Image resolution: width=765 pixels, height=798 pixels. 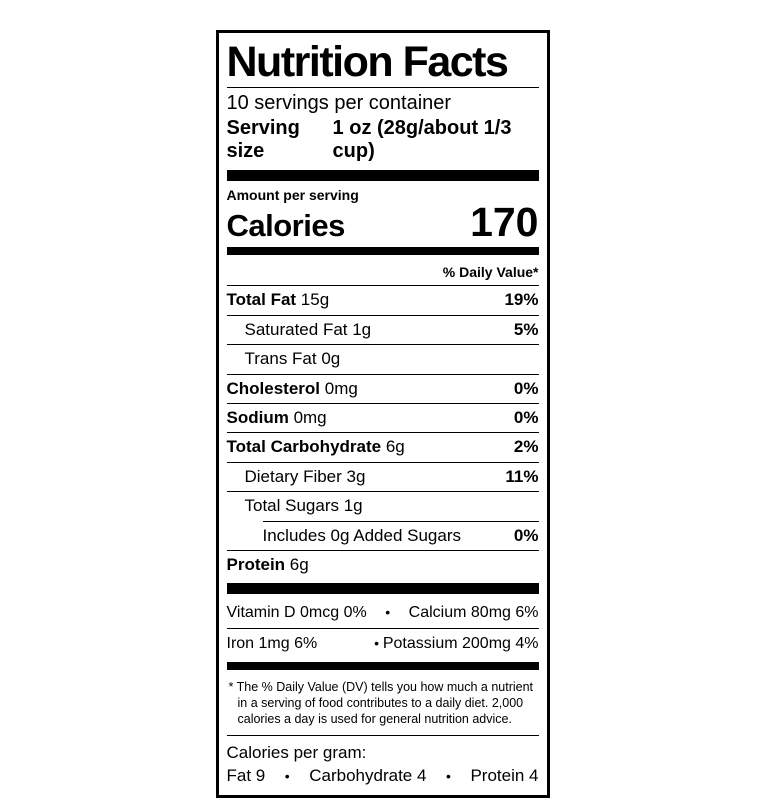 I want to click on separator-bar-medium-micros, so click(x=382, y=665).